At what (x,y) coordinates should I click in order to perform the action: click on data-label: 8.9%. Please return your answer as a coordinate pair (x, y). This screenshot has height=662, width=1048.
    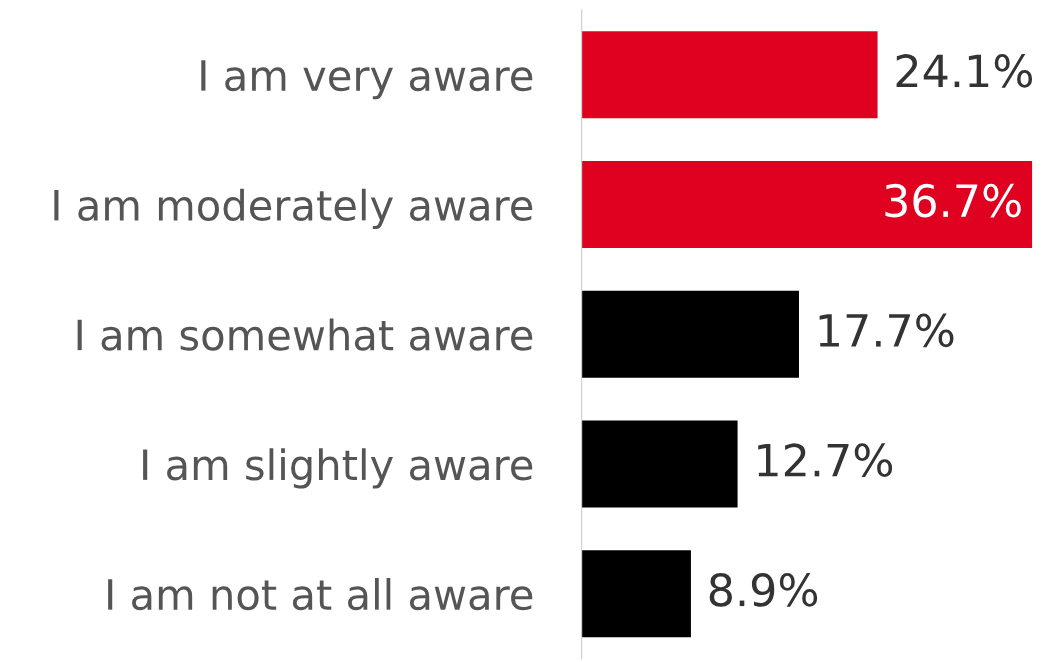
    Looking at the image, I should click on (763, 590).